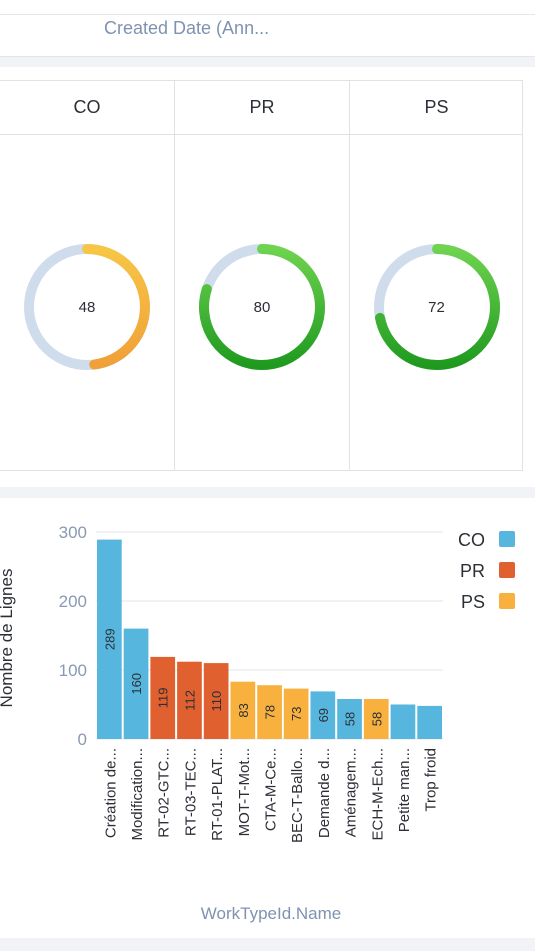 The height and width of the screenshot is (951, 535). I want to click on gauge-title-pr: PR, so click(262, 108).